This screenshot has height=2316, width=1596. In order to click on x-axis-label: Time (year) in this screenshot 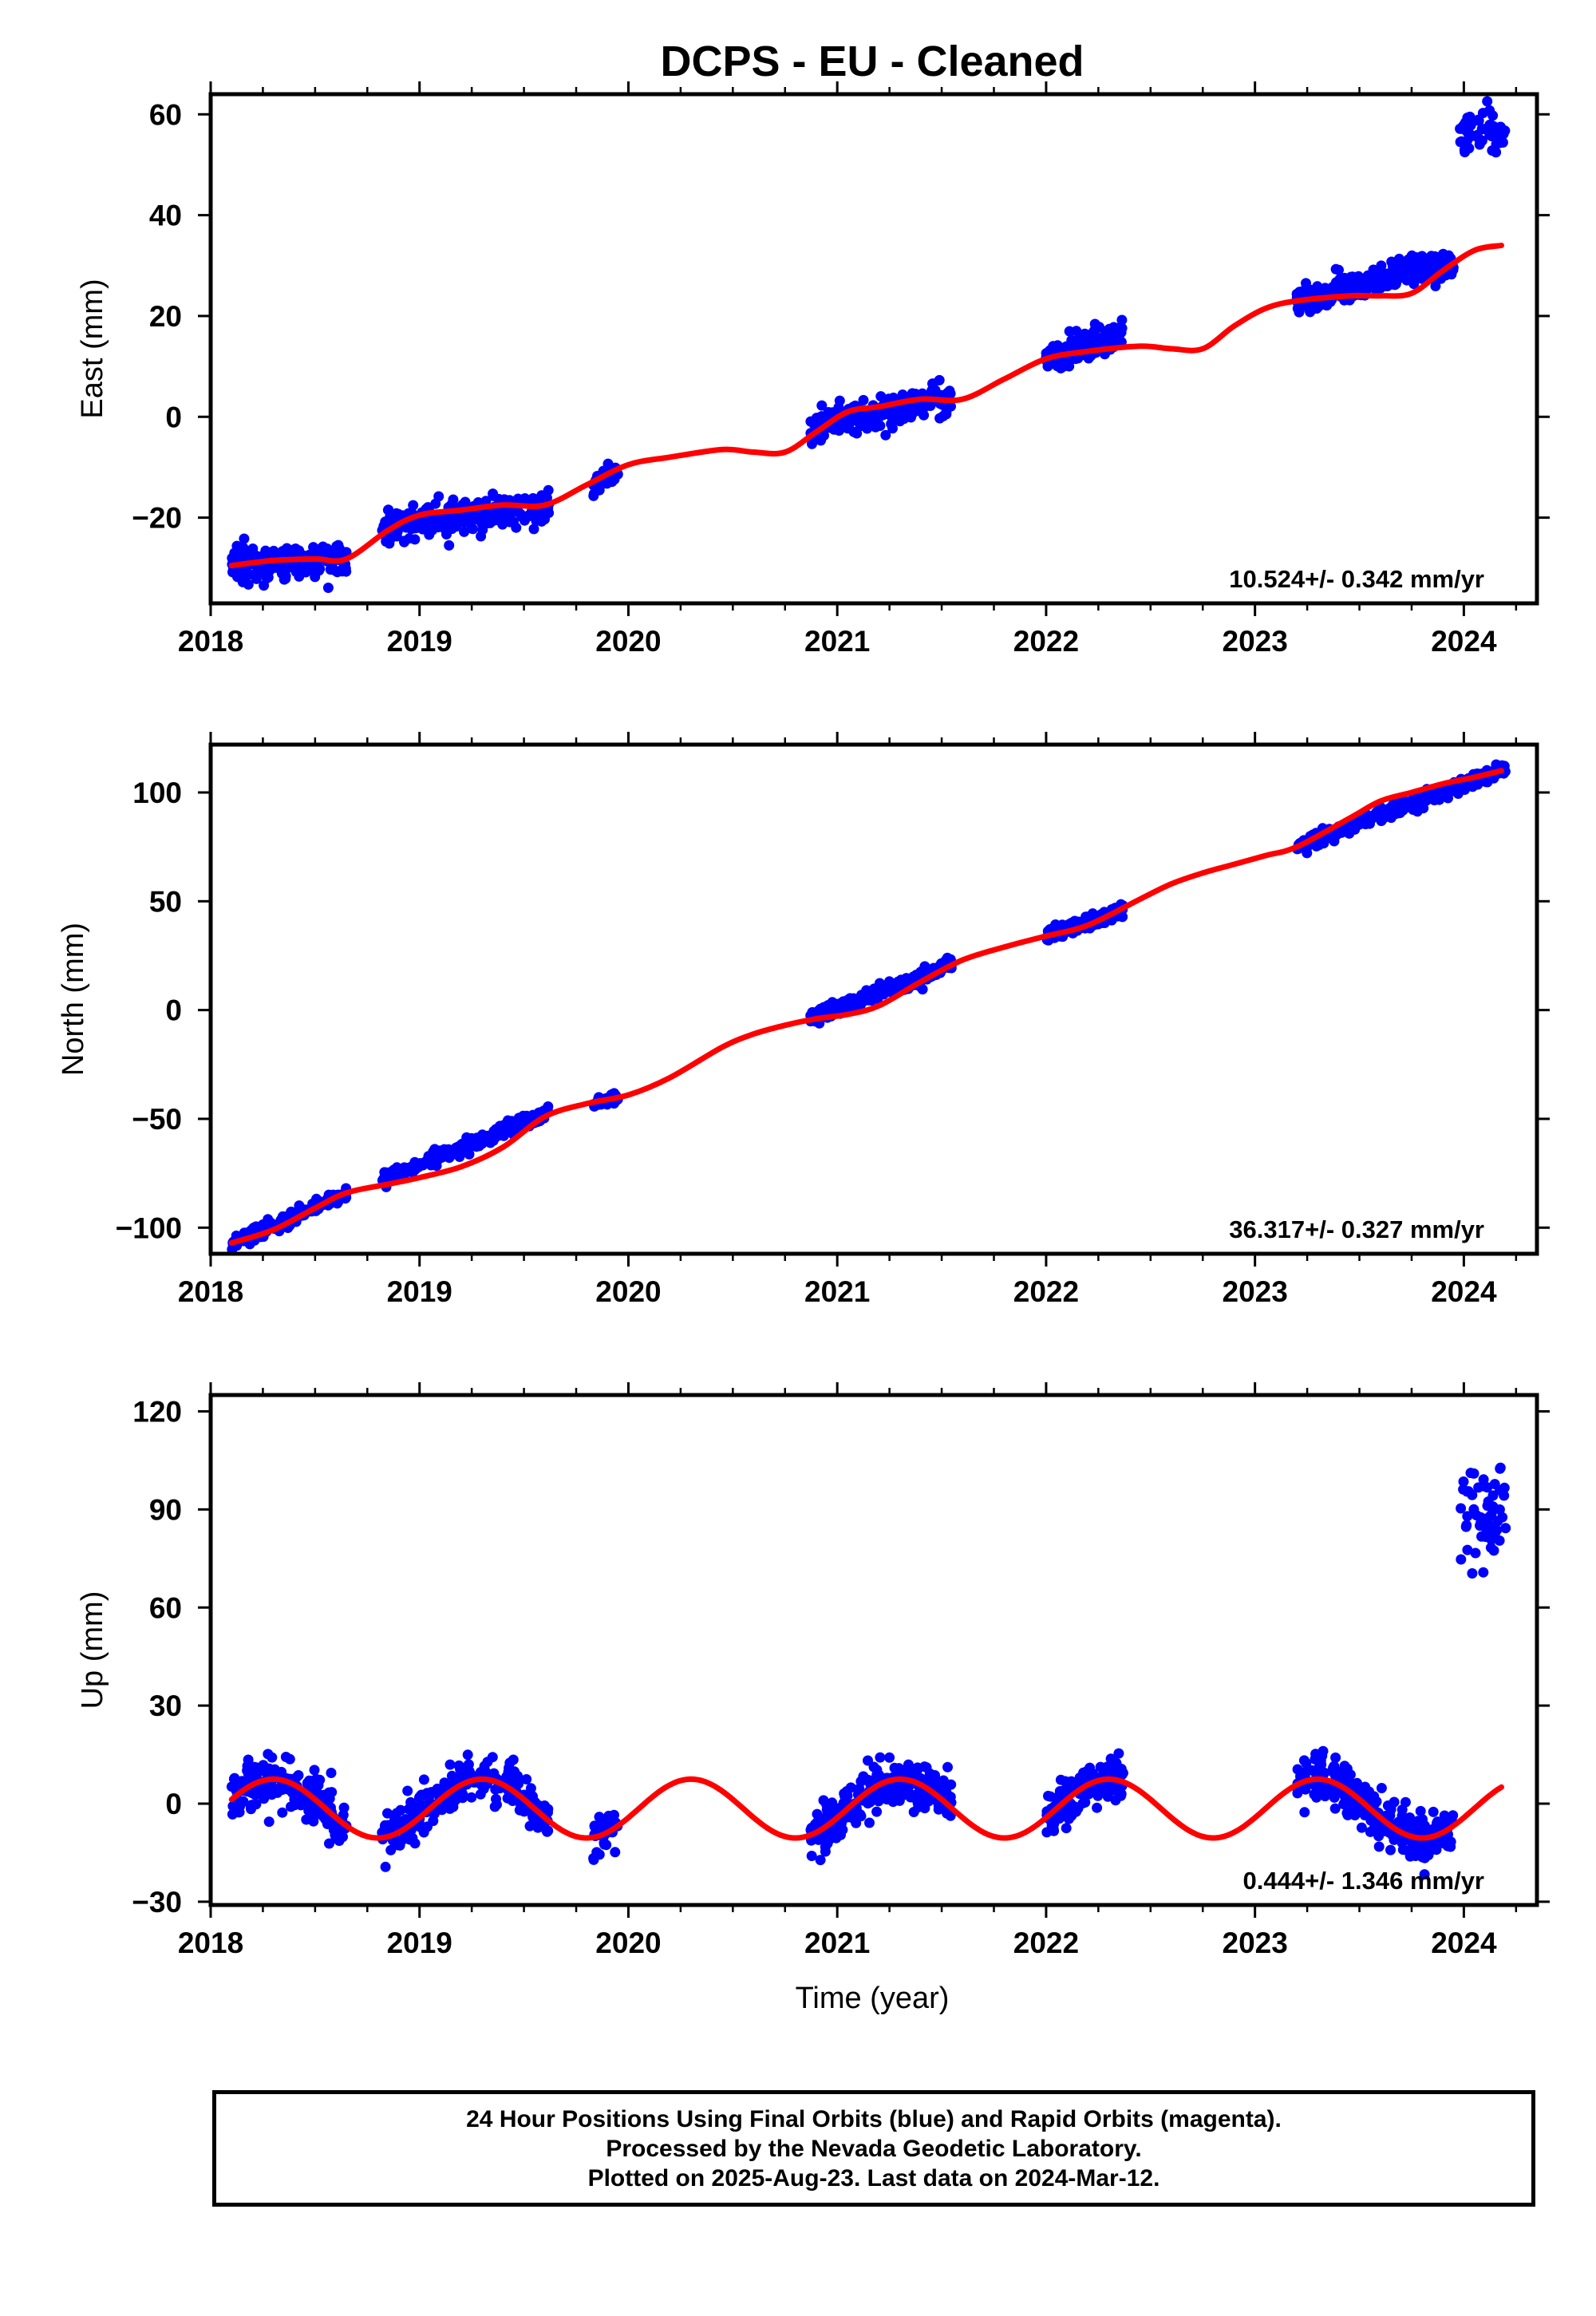, I will do `click(873, 1998)`.